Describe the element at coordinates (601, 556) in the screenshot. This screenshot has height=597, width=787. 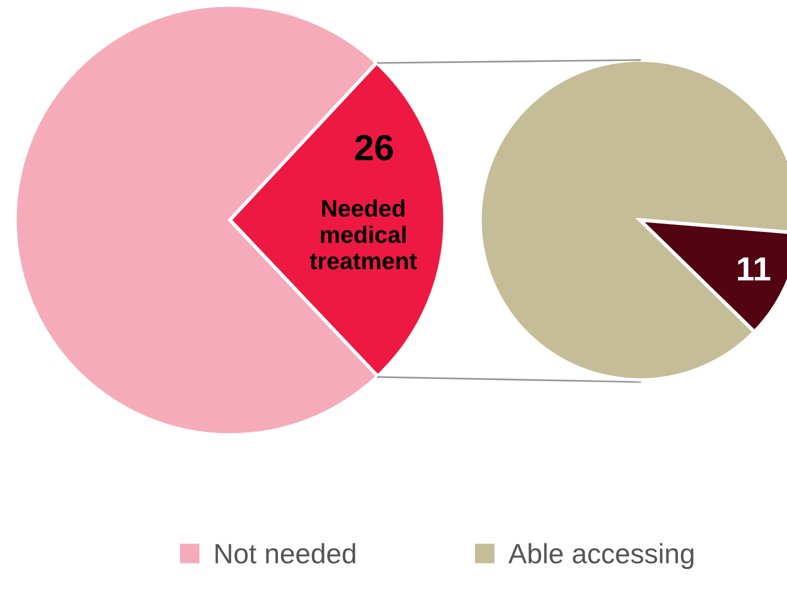
I see `legend-label: Able accessing` at that location.